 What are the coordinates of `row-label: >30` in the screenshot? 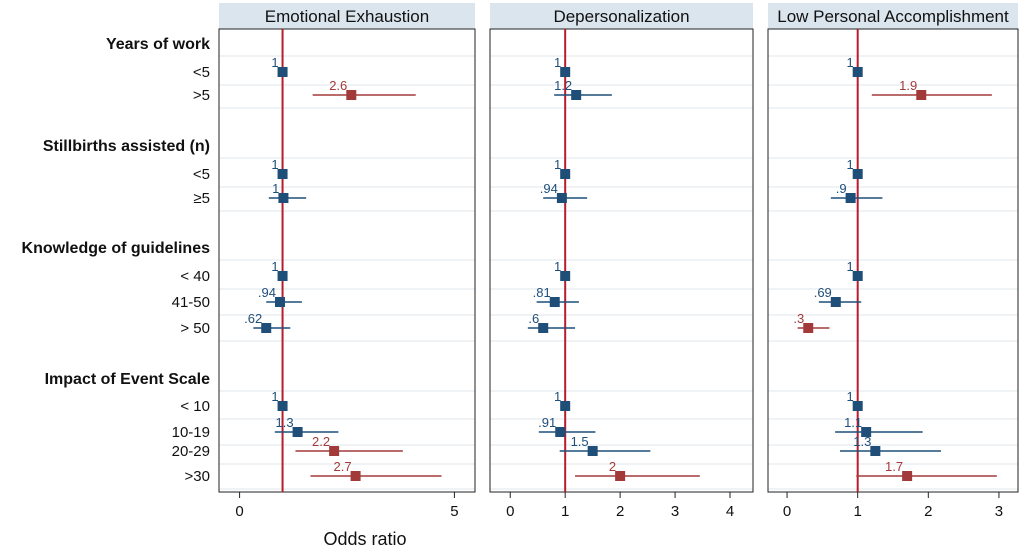 It's located at (197, 476).